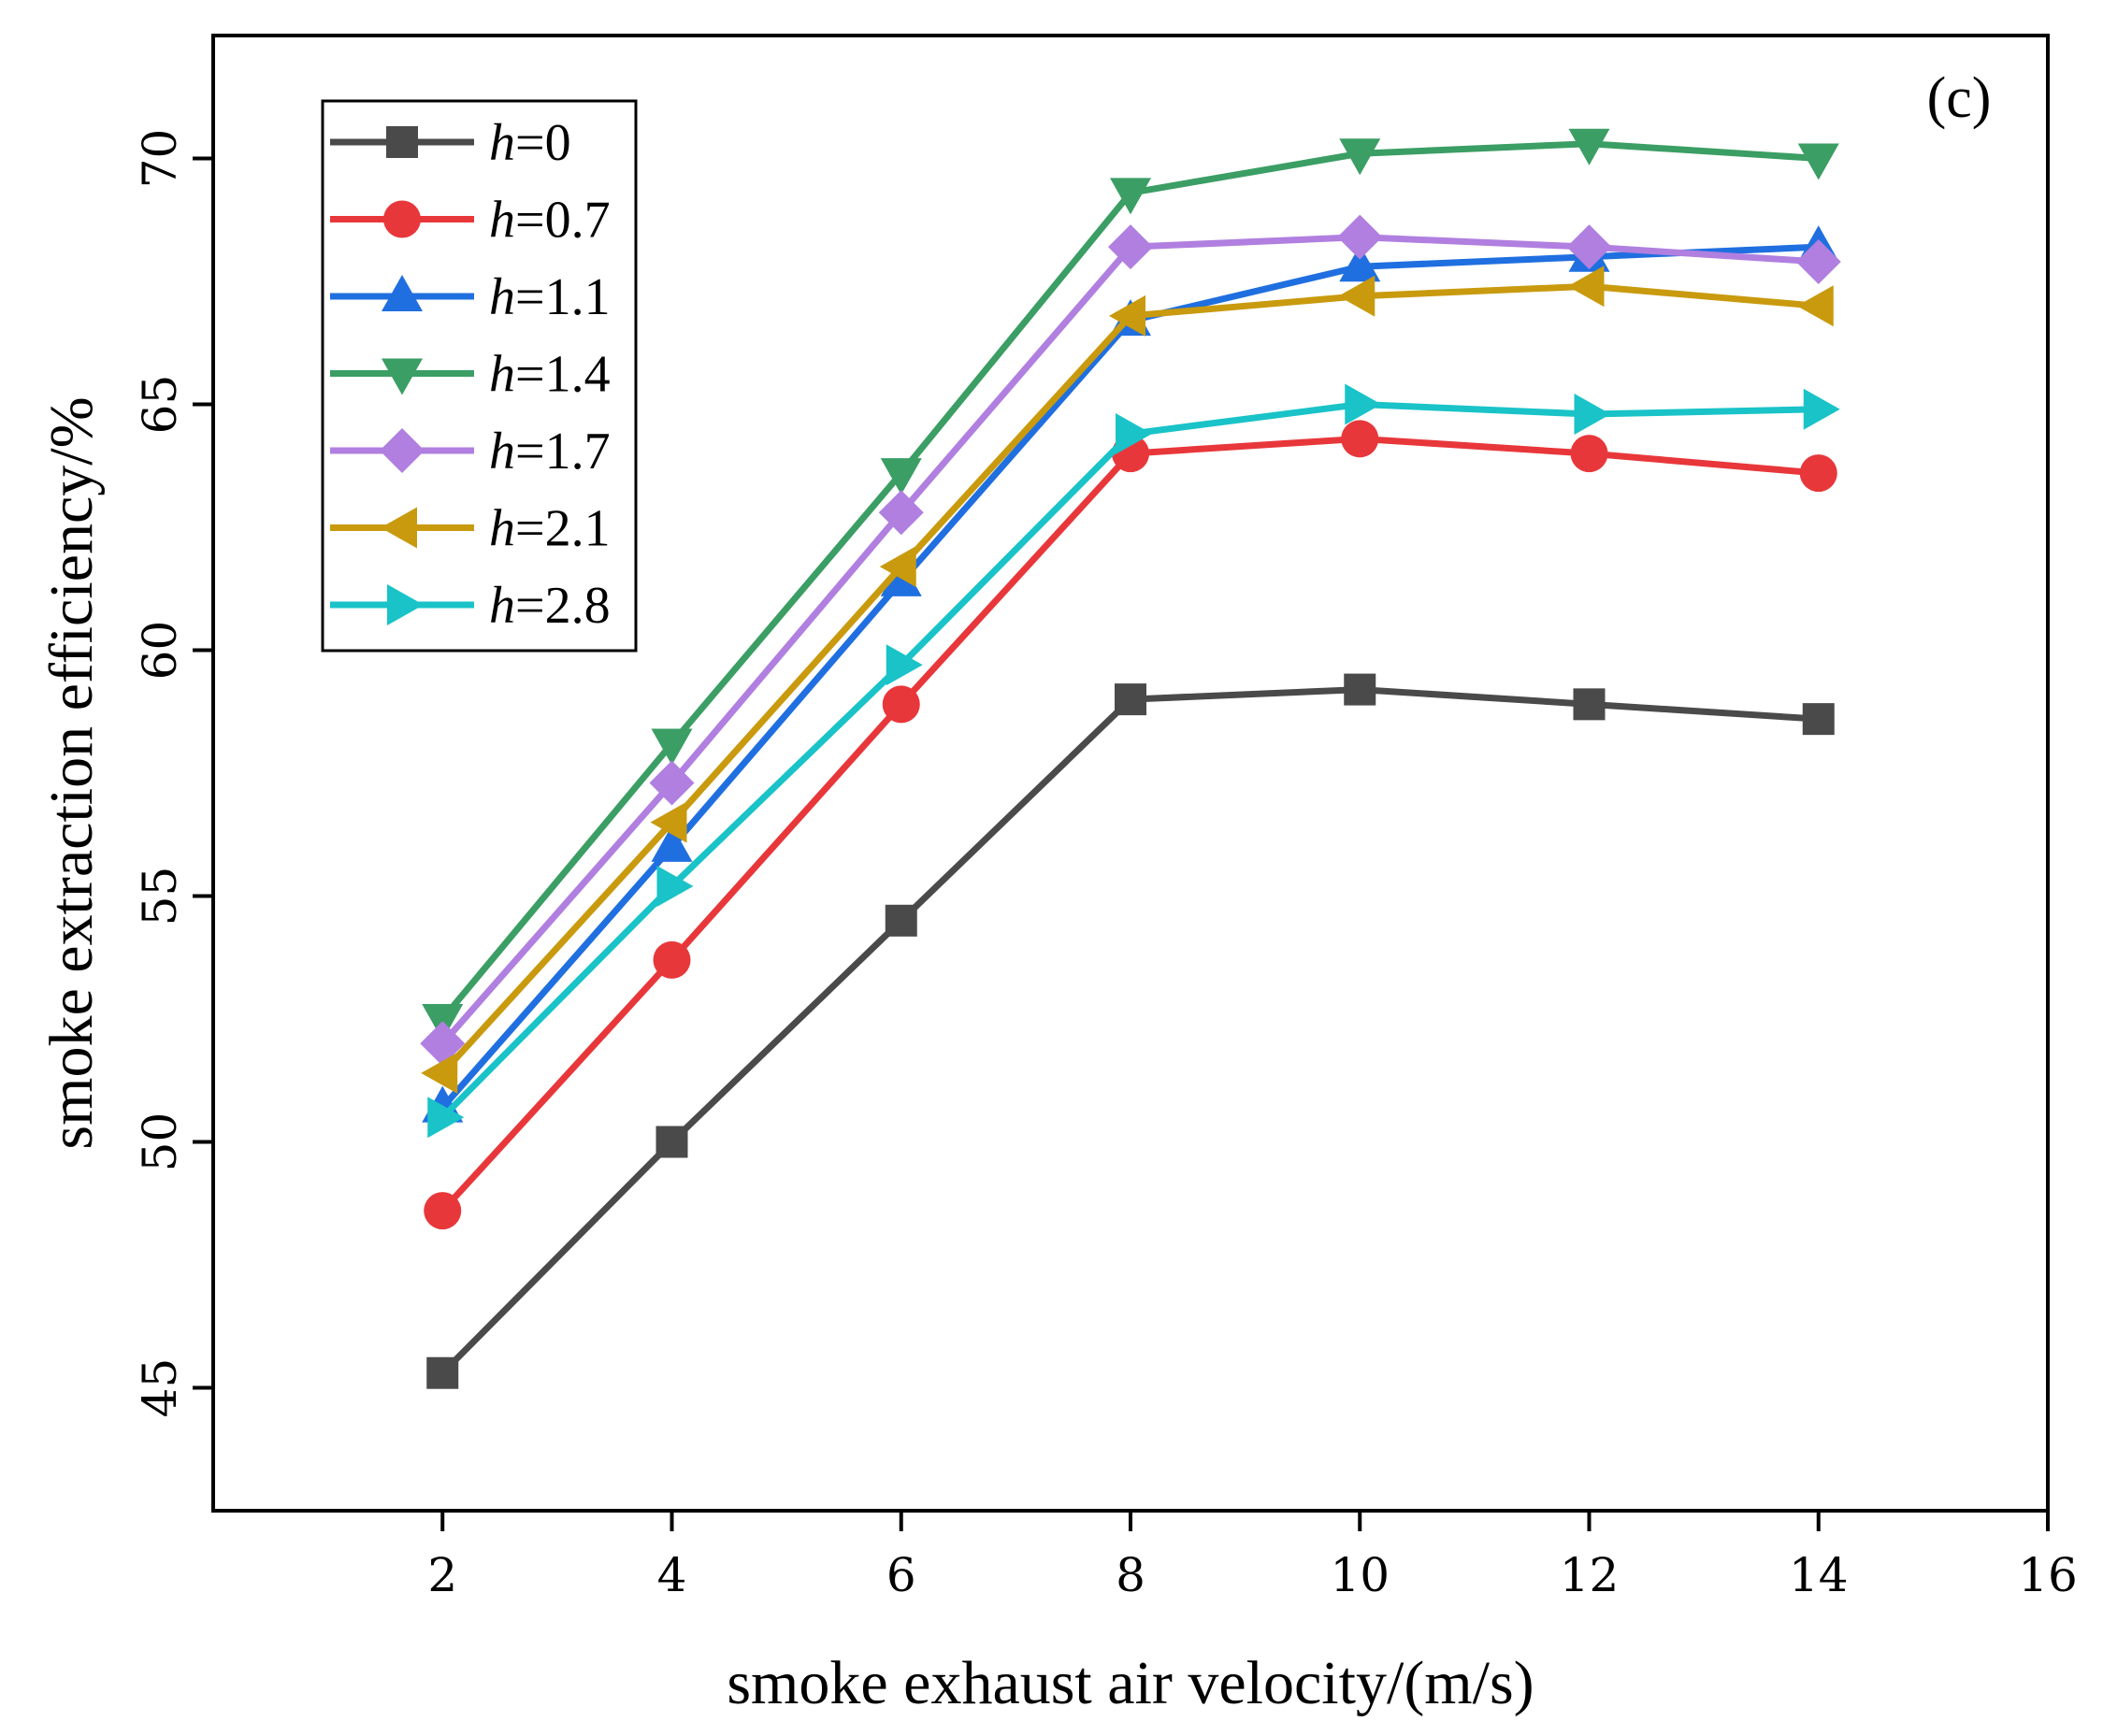 This screenshot has height=1736, width=2103. I want to click on legend-label: h=1.4, so click(550, 375).